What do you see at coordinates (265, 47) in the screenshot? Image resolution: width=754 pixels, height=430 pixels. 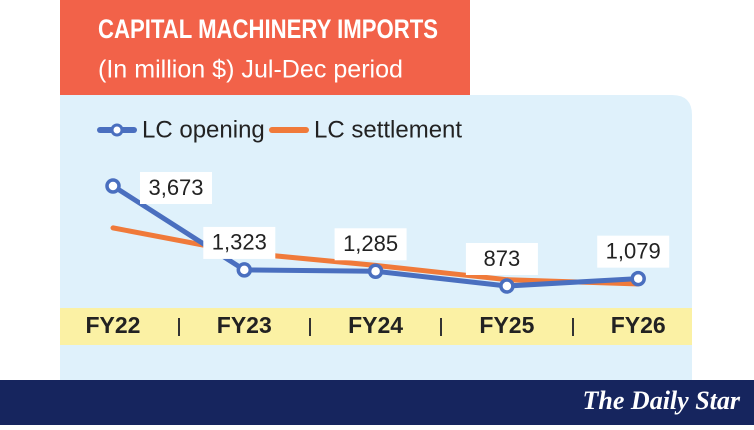 I see `title-box` at bounding box center [265, 47].